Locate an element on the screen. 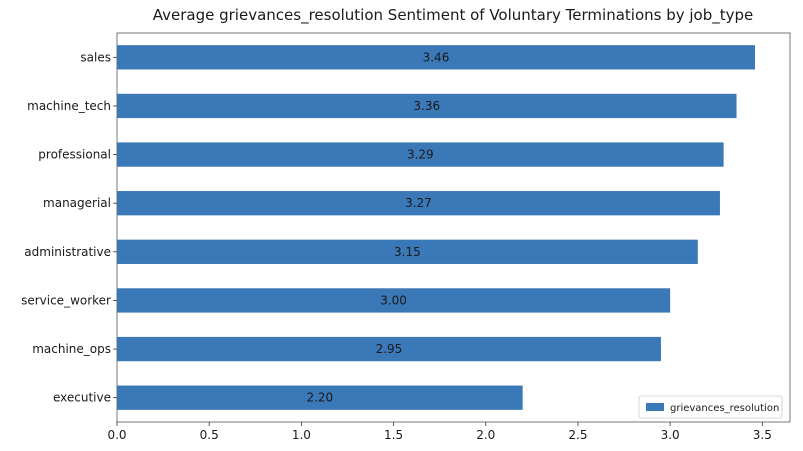  data-label: 3.46 is located at coordinates (436, 57).